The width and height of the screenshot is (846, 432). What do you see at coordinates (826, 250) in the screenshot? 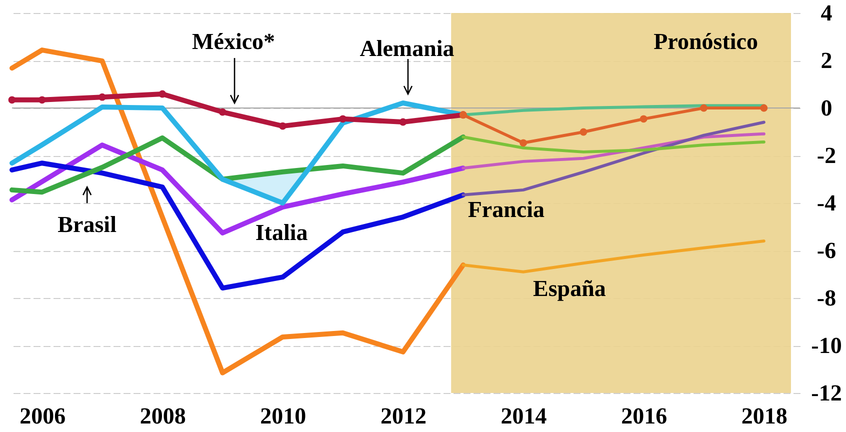
I see `y-tick-label: -6` at bounding box center [826, 250].